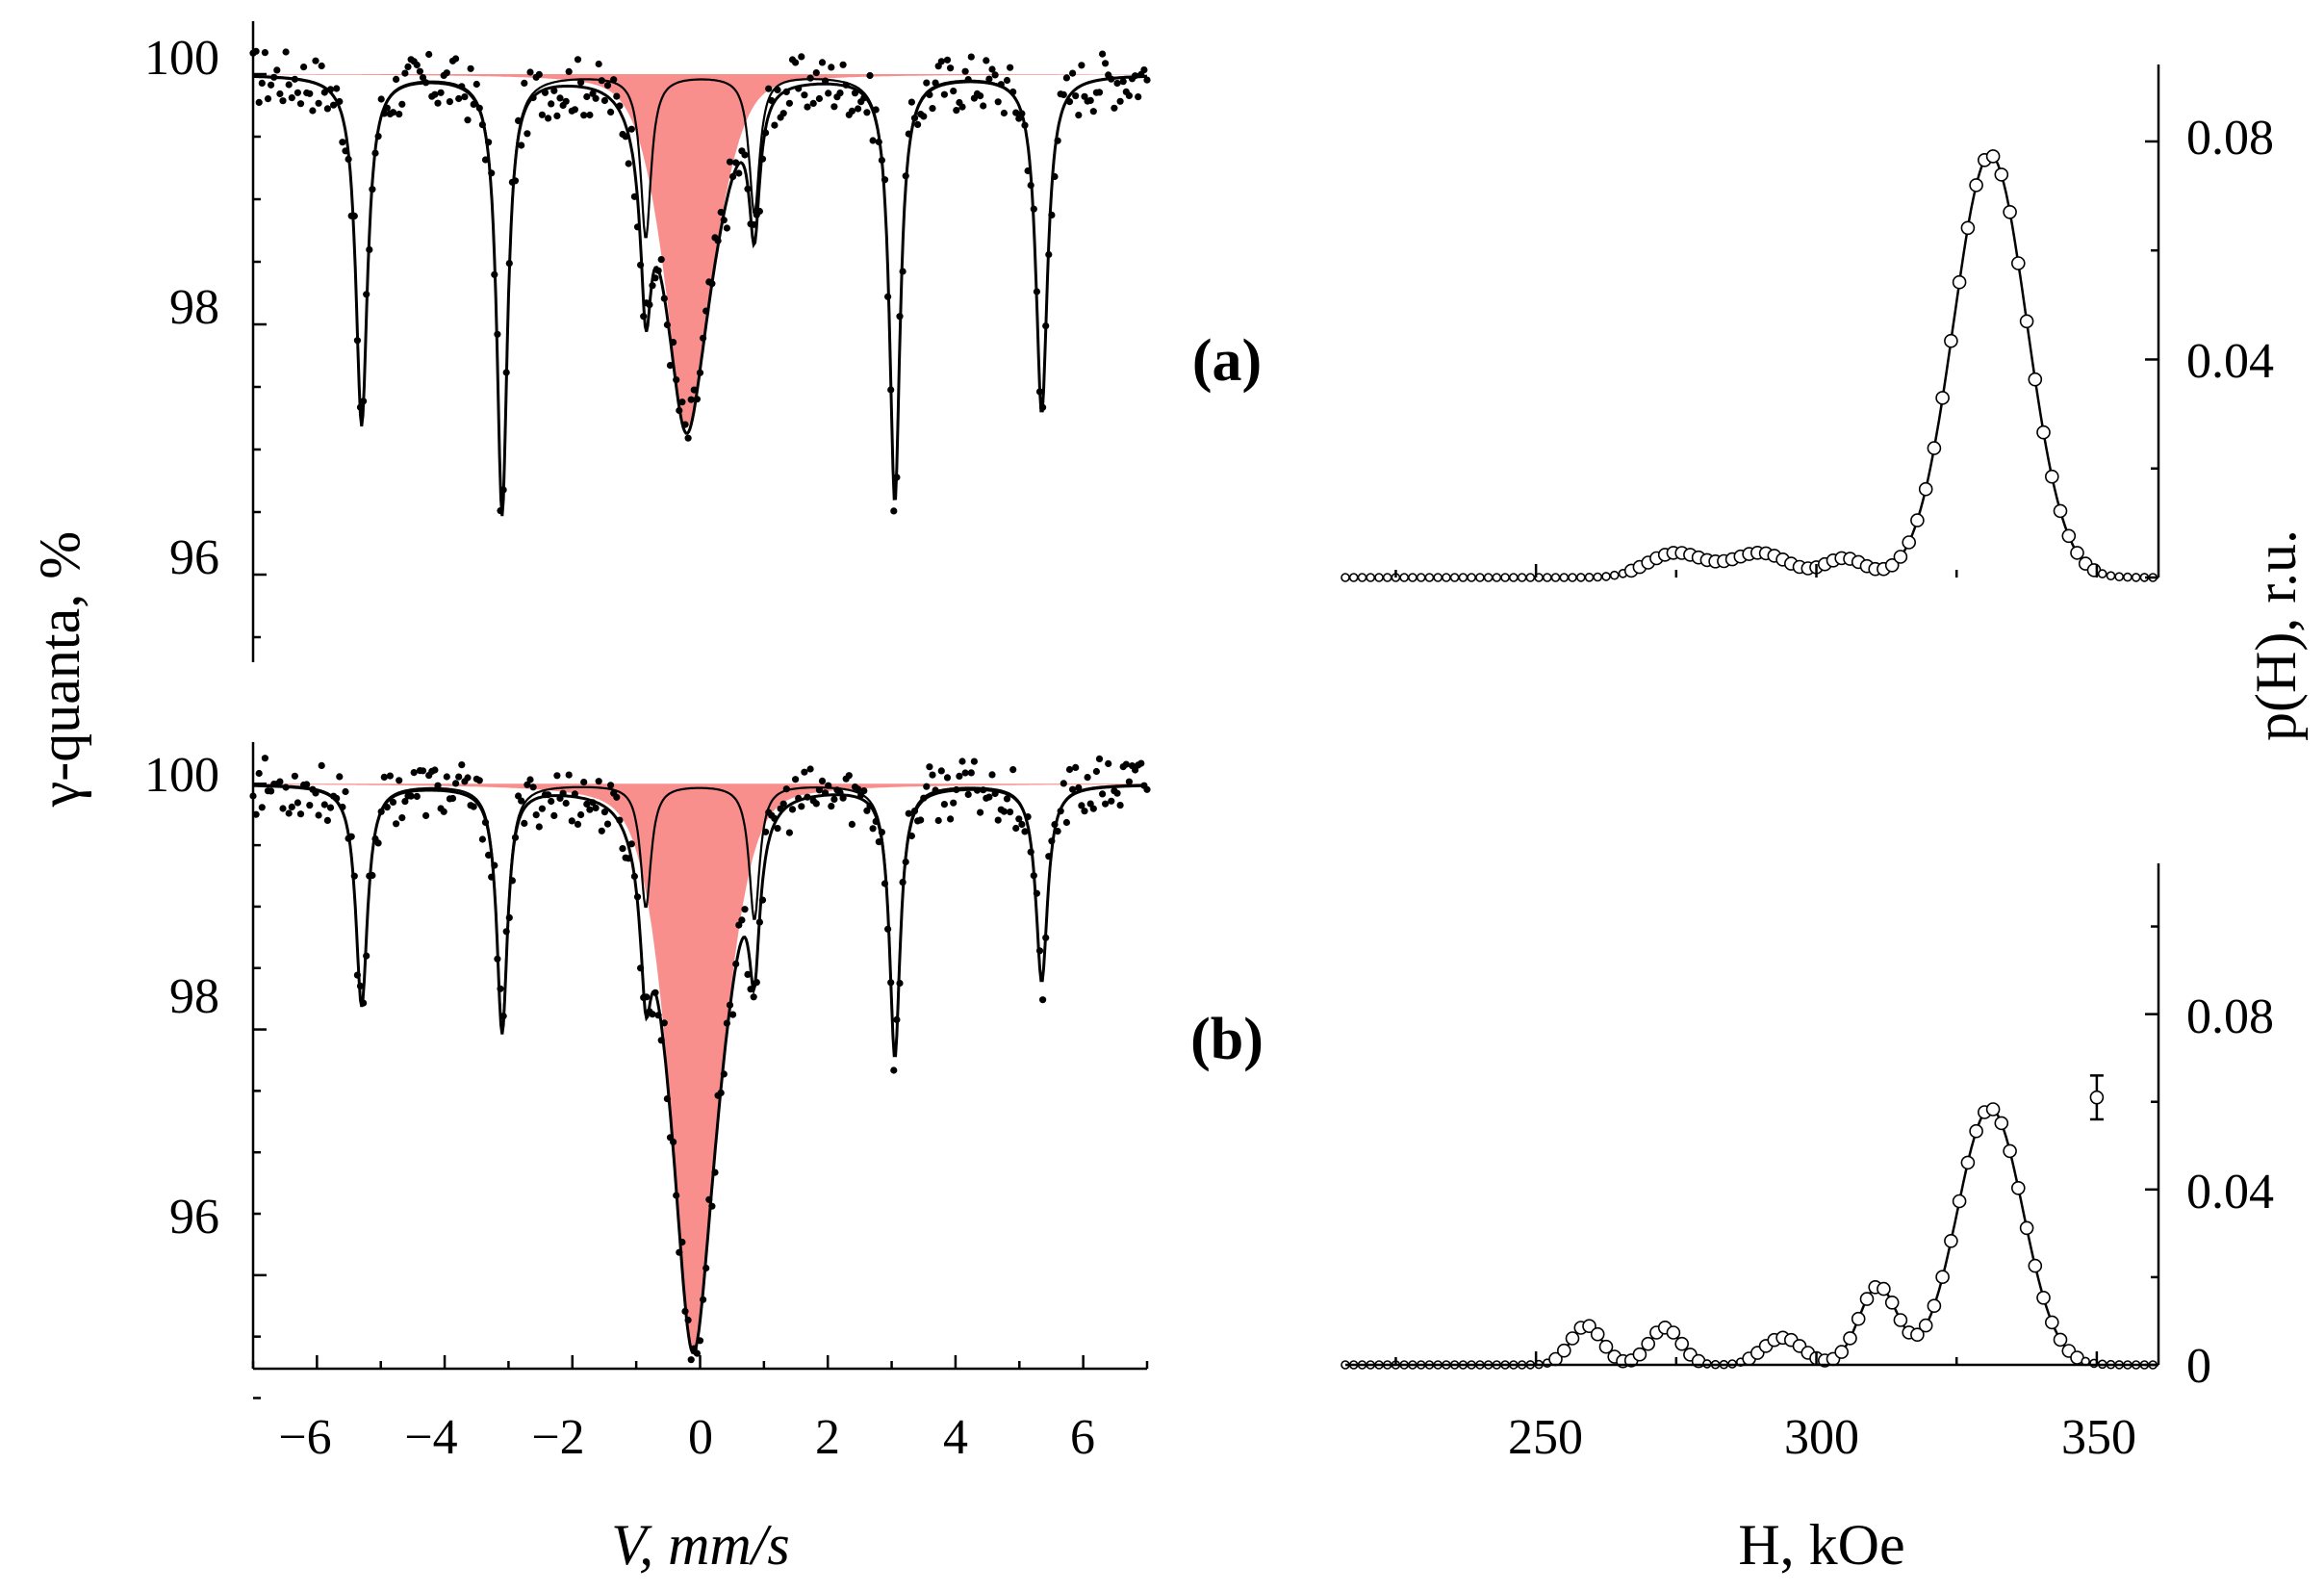 Image resolution: width=2324 pixels, height=1592 pixels. I want to click on spectrum-x-axis-title: V, mm/s, so click(700, 1545).